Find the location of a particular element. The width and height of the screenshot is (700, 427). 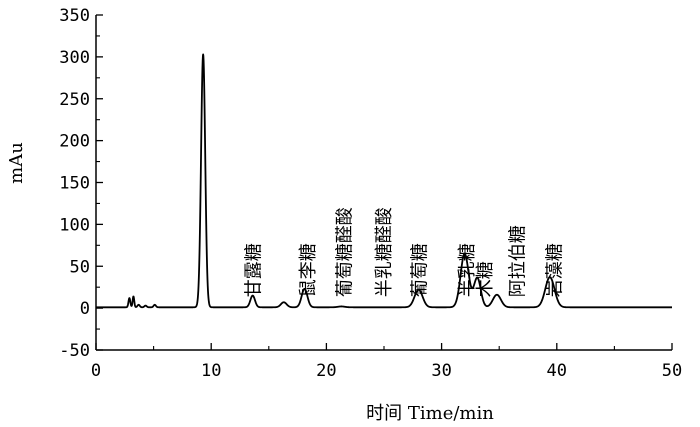

peak-label: 葡萄糖 is located at coordinates (420, 270).